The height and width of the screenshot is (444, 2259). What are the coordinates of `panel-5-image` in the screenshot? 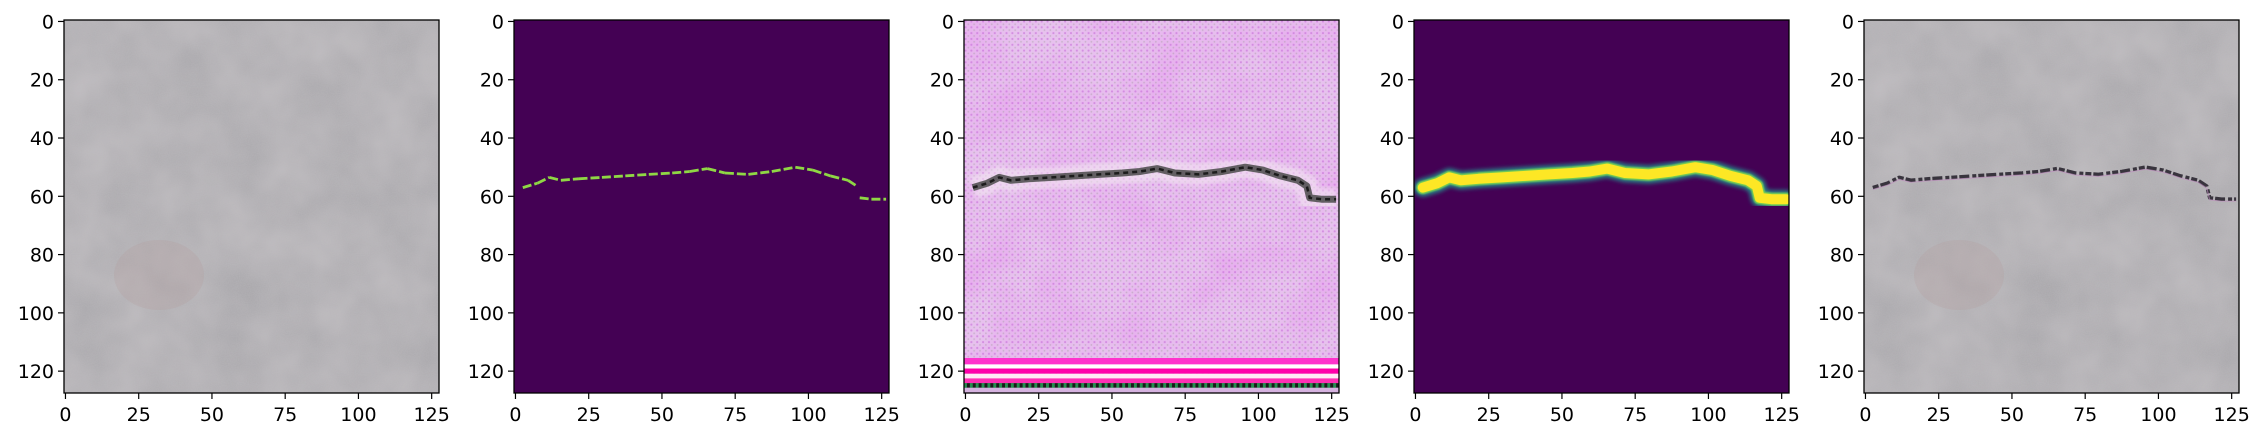 It's located at (2051, 206).